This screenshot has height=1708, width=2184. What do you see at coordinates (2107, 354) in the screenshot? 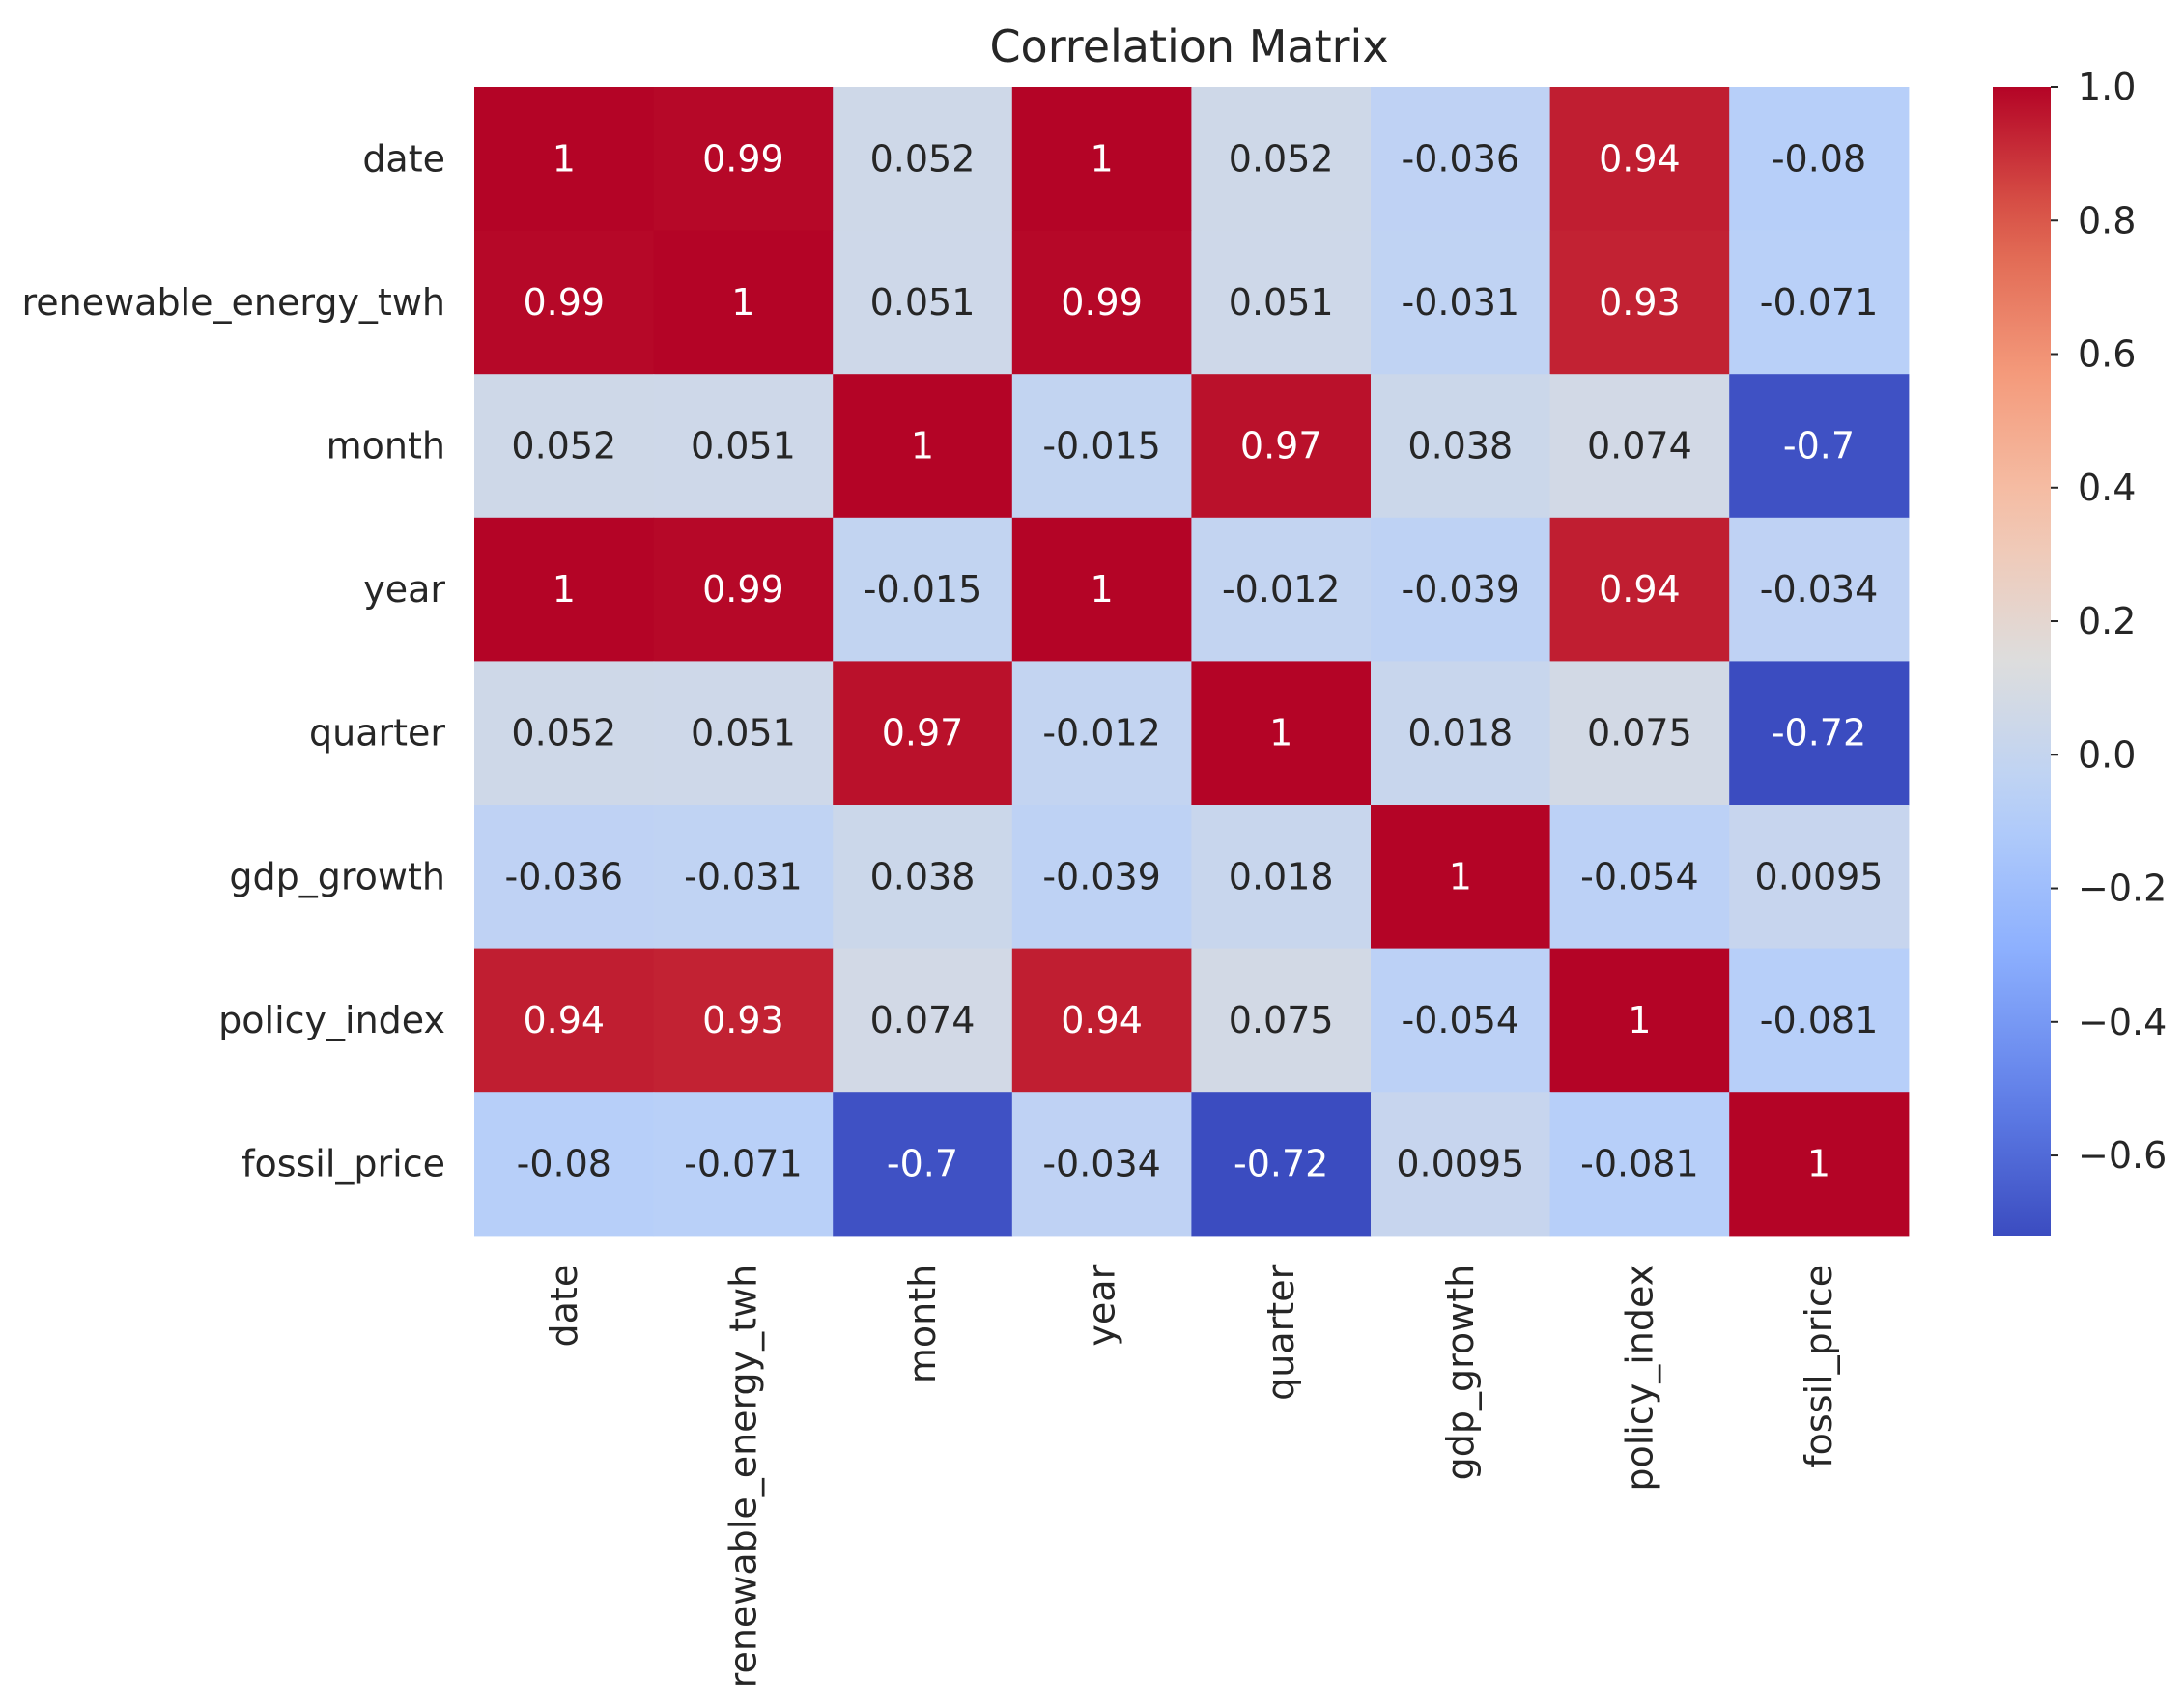
I see `colorbar-tick-label: 0.6` at bounding box center [2107, 354].